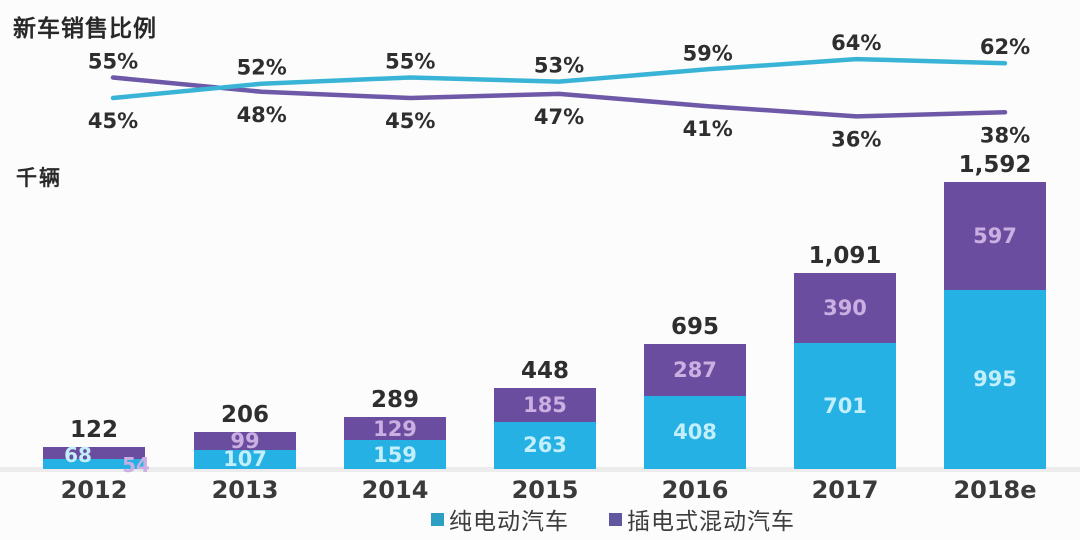  I want to click on legend: 纯电动汽车 插电式混动汽车, so click(540, 519).